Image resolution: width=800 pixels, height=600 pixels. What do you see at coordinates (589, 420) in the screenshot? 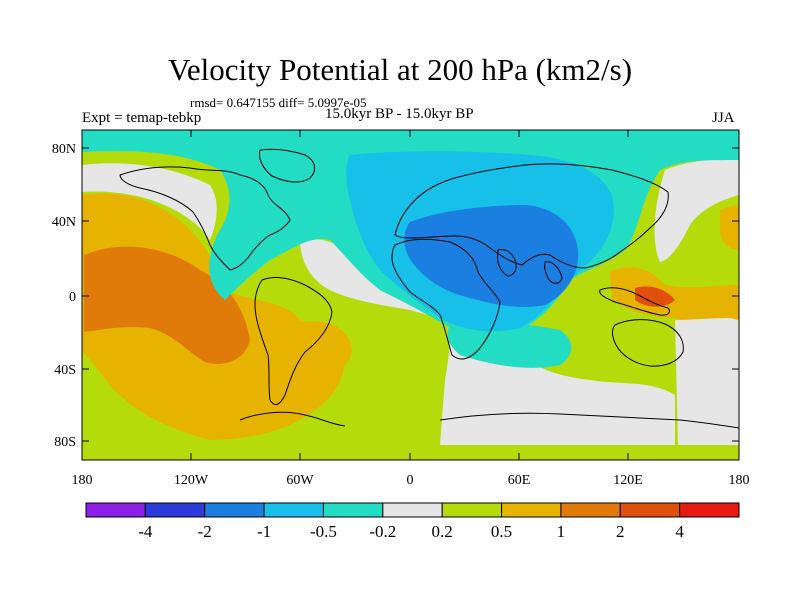
I see `antarctica-coast-east` at bounding box center [589, 420].